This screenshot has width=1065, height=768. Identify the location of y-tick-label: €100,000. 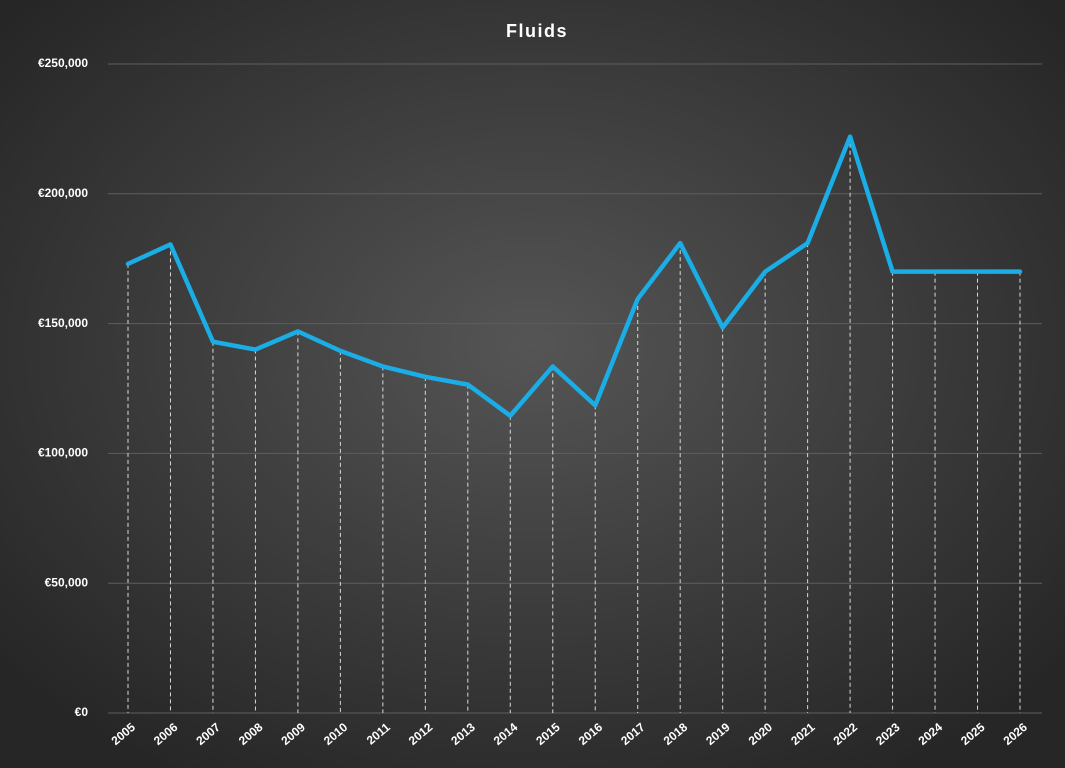
(63, 453).